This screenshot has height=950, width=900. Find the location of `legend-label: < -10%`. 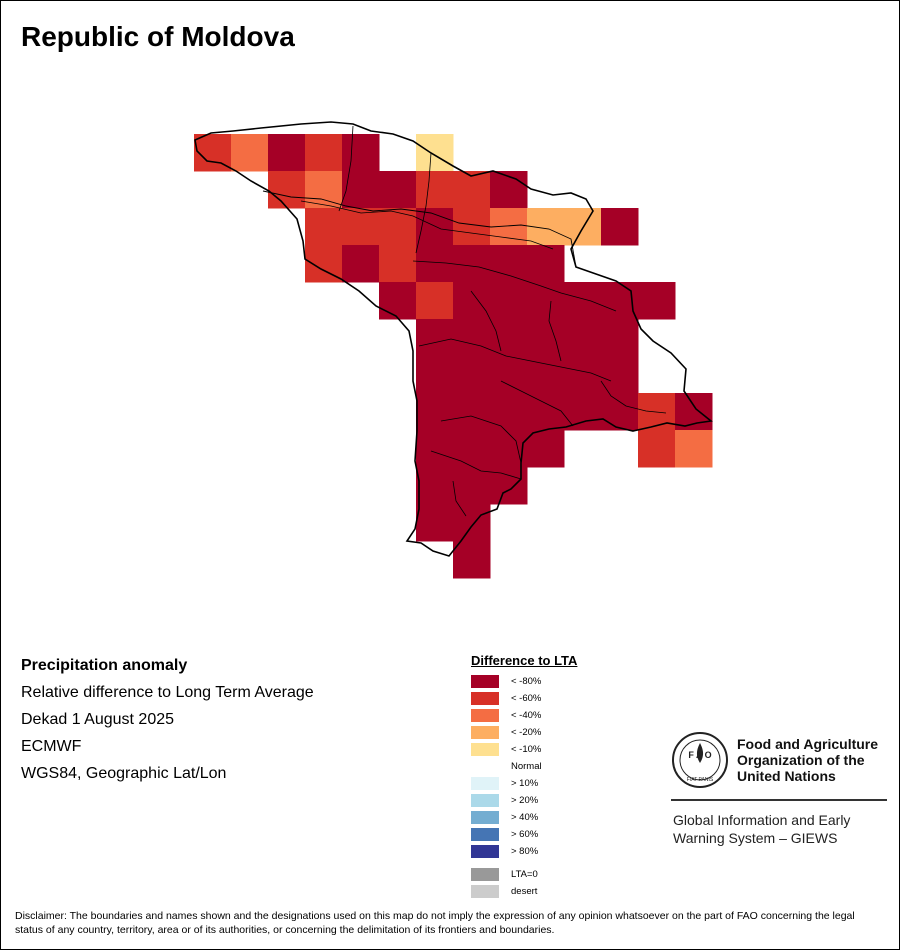

legend-label: < -10% is located at coordinates (526, 749).